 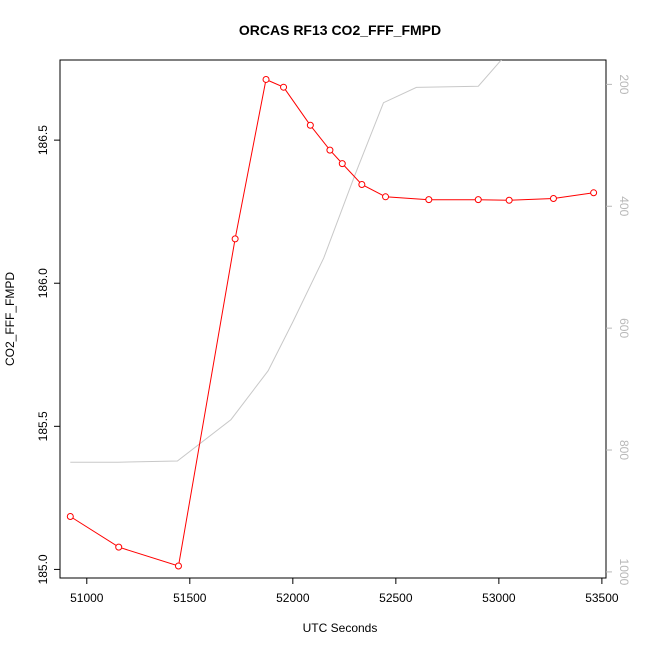 I want to click on x-tick-label: 51000, so click(x=87, y=598).